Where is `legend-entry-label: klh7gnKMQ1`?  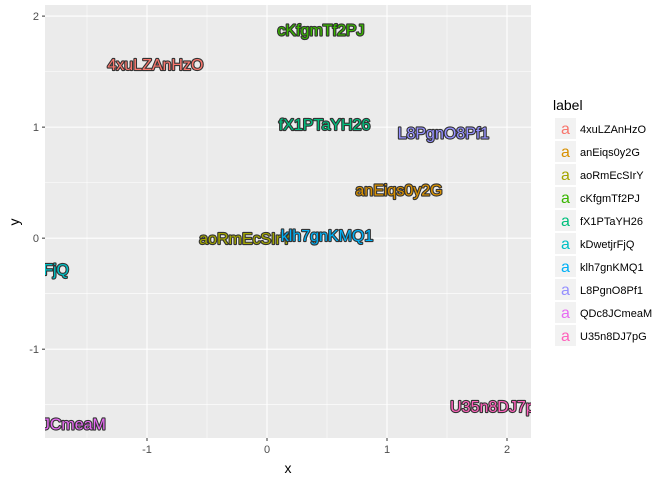
legend-entry-label: klh7gnKMQ1 is located at coordinates (612, 268).